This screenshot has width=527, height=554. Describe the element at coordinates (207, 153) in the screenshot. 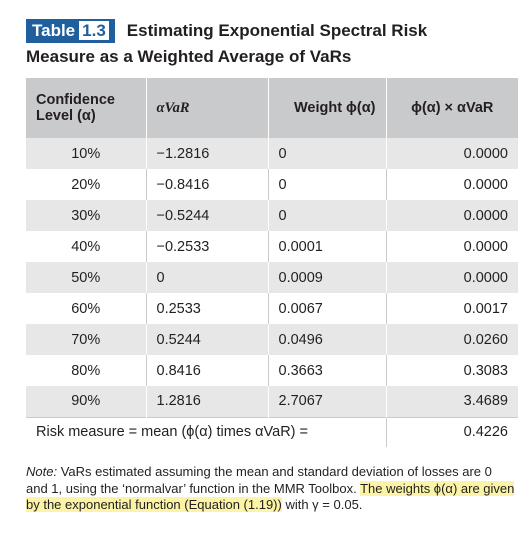

I see `cell-var: −1.2816` at that location.